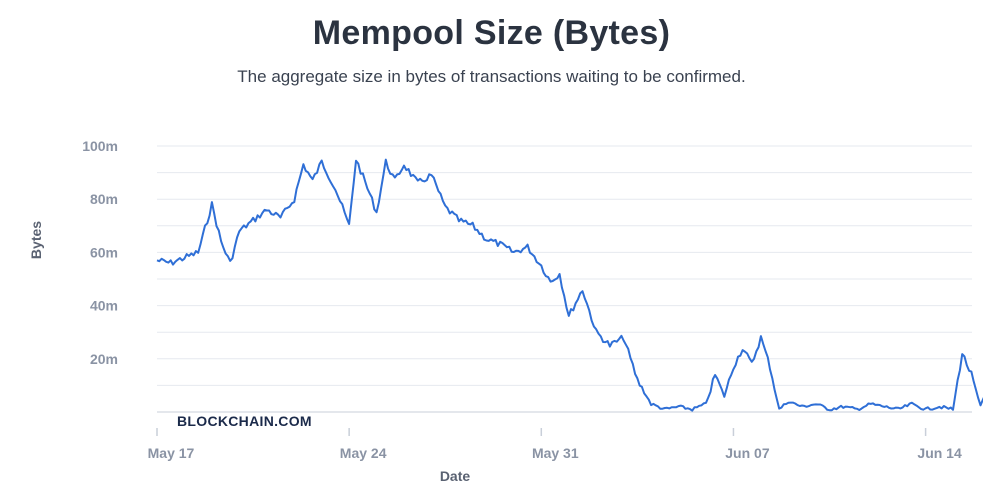 Image resolution: width=983 pixels, height=497 pixels. I want to click on x-tick-label: Jun 14, so click(939, 453).